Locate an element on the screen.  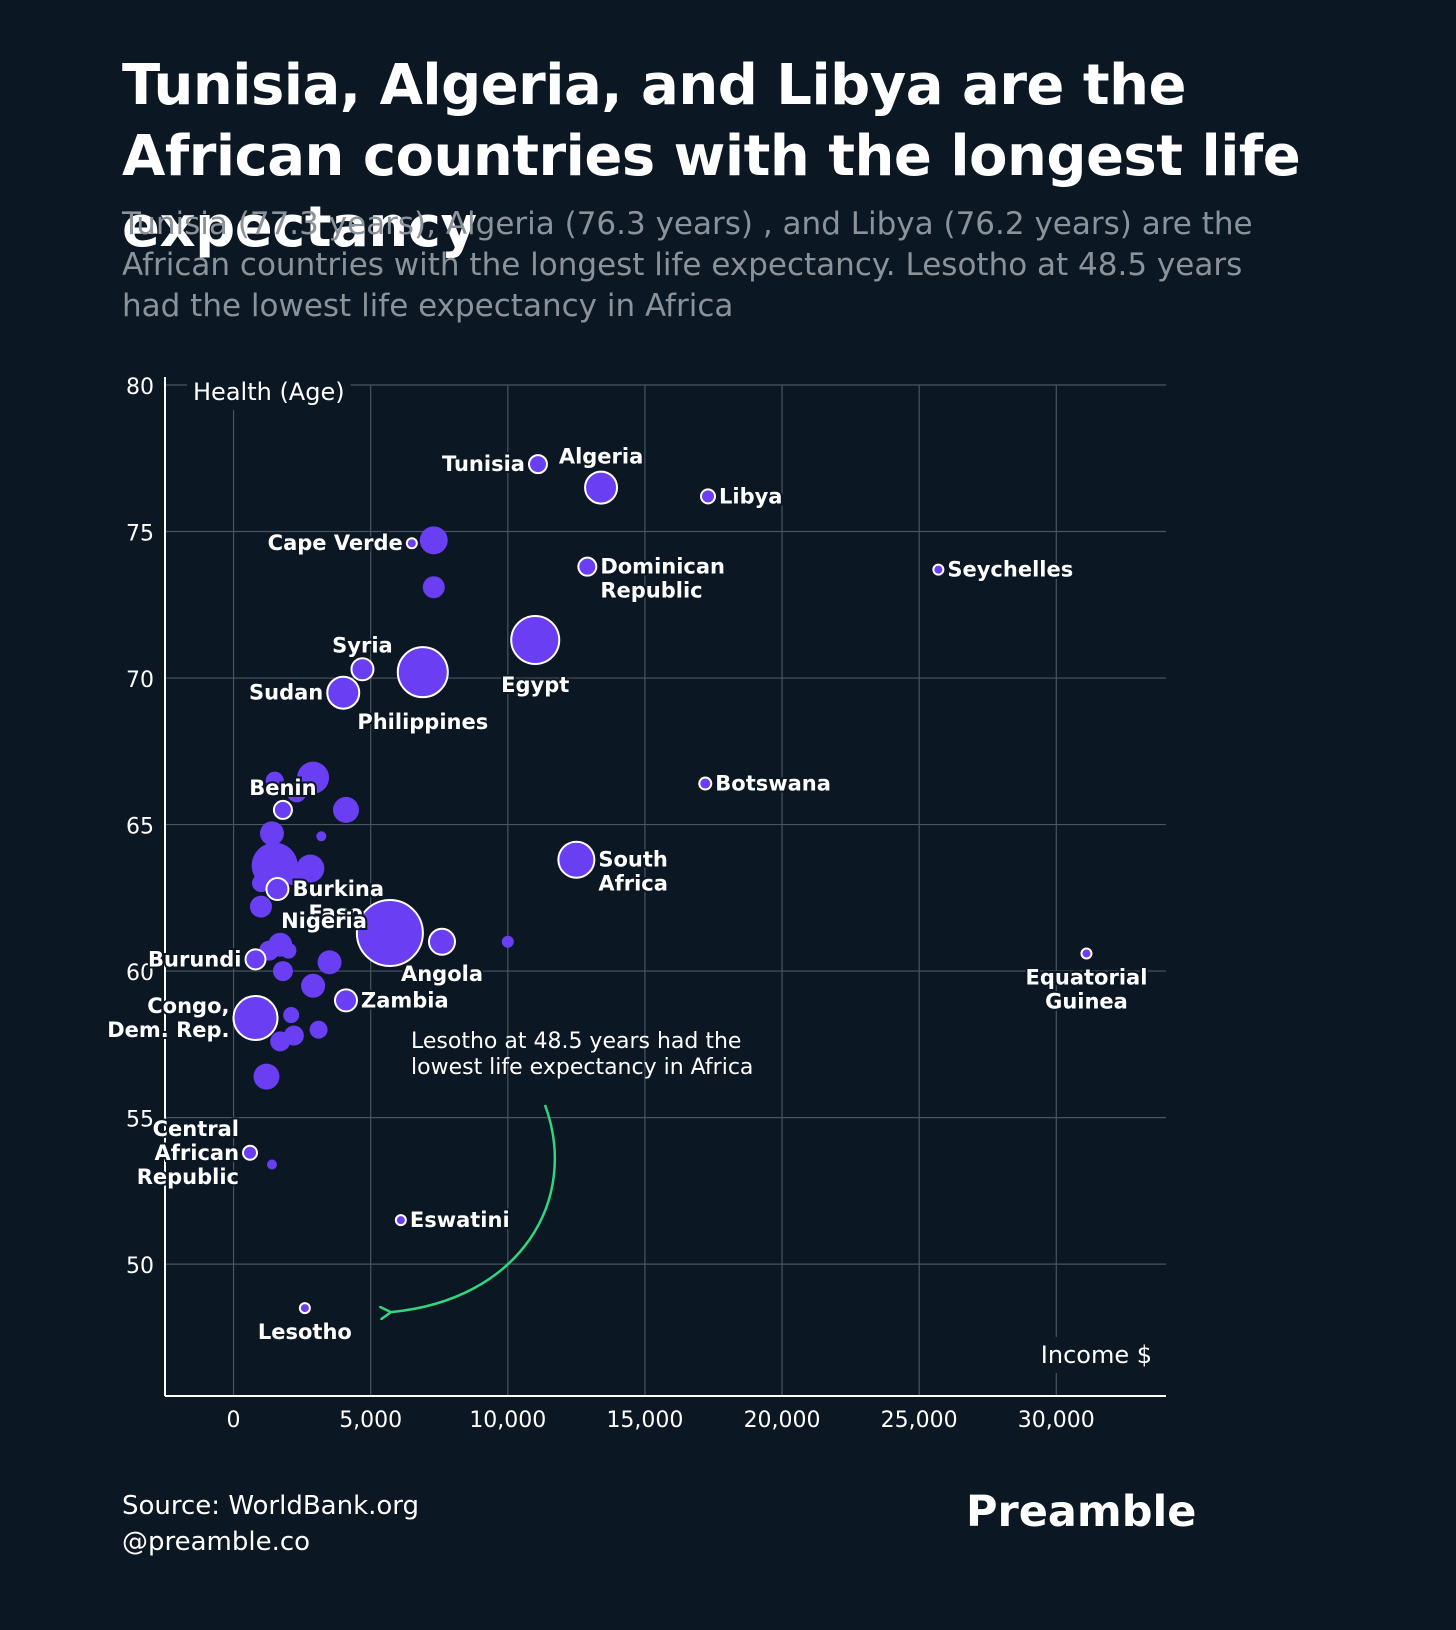
annotation-text-line2: lowest life expectancy in Africa is located at coordinates (582, 1067).